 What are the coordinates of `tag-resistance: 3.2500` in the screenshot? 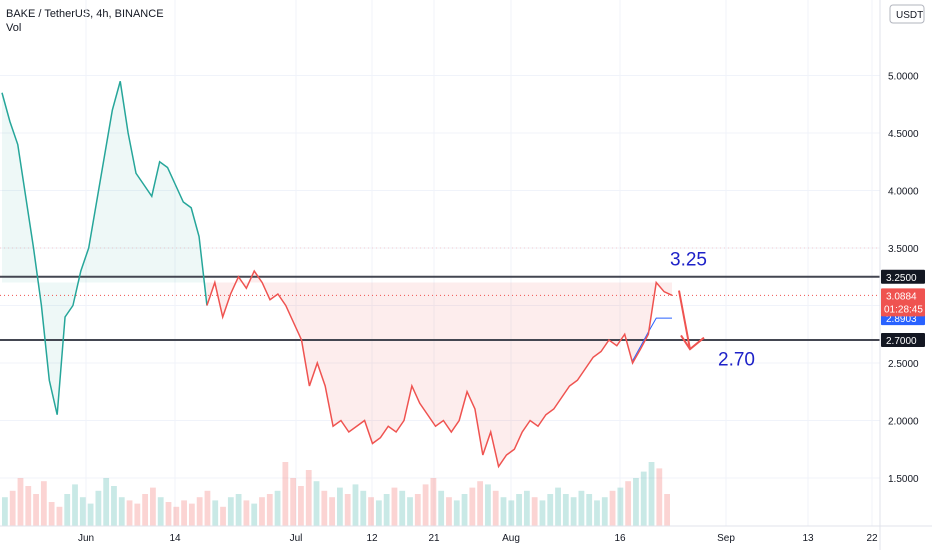 It's located at (901, 278).